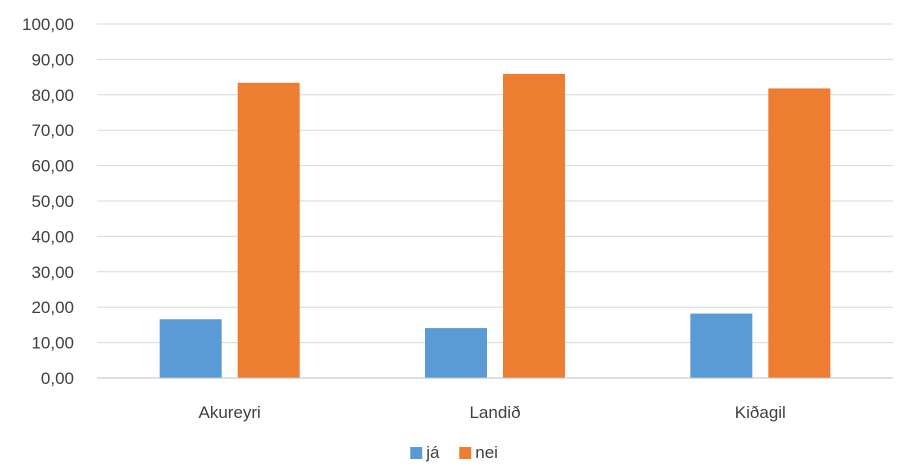 This screenshot has width=914, height=473. What do you see at coordinates (52, 59) in the screenshot?
I see `y-tick-label: 90,00` at bounding box center [52, 59].